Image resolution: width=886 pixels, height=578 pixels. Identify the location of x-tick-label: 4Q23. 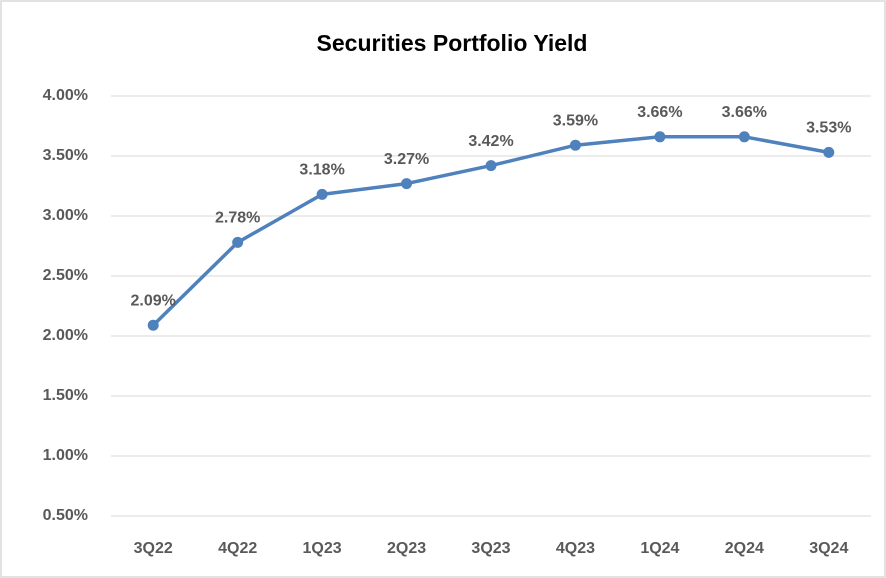
(575, 548).